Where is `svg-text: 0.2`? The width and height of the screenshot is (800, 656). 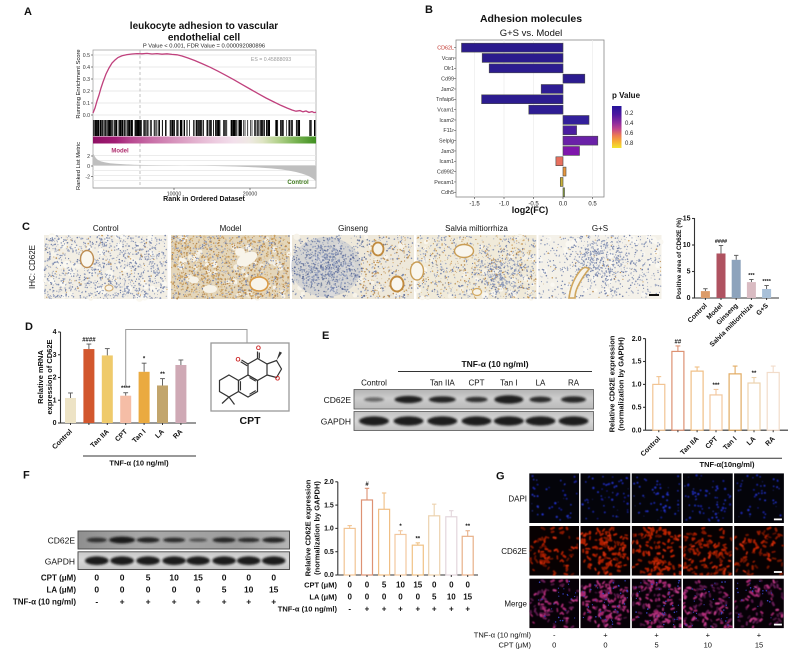 svg-text: 0.2 is located at coordinates (86, 92).